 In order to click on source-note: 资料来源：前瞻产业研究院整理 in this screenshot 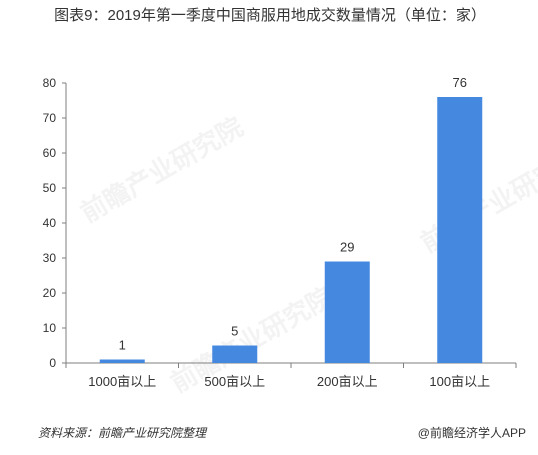, I will do `click(122, 433)`.